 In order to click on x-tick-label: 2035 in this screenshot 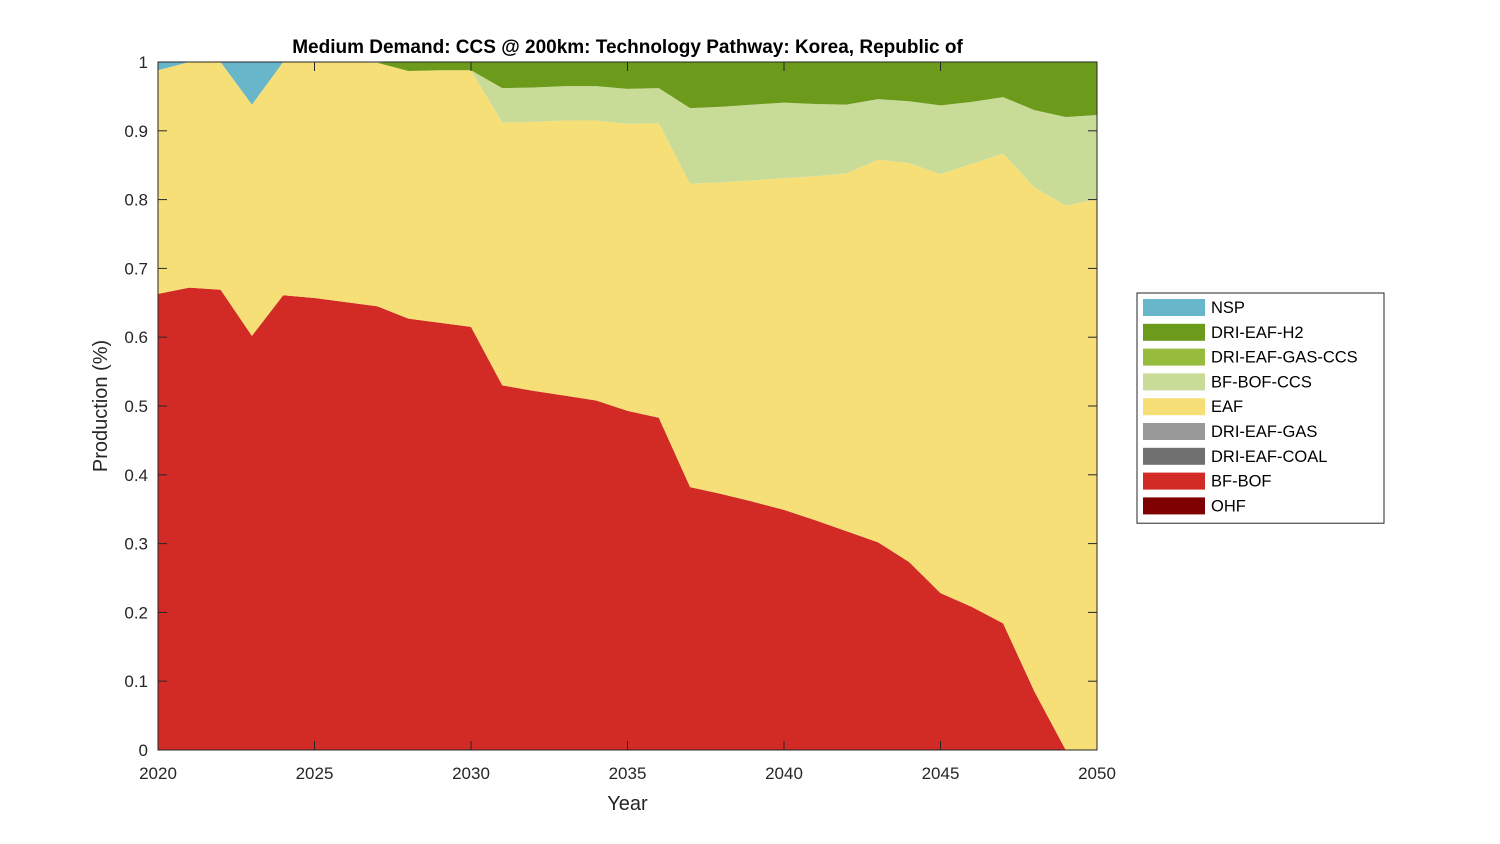, I will do `click(628, 773)`.